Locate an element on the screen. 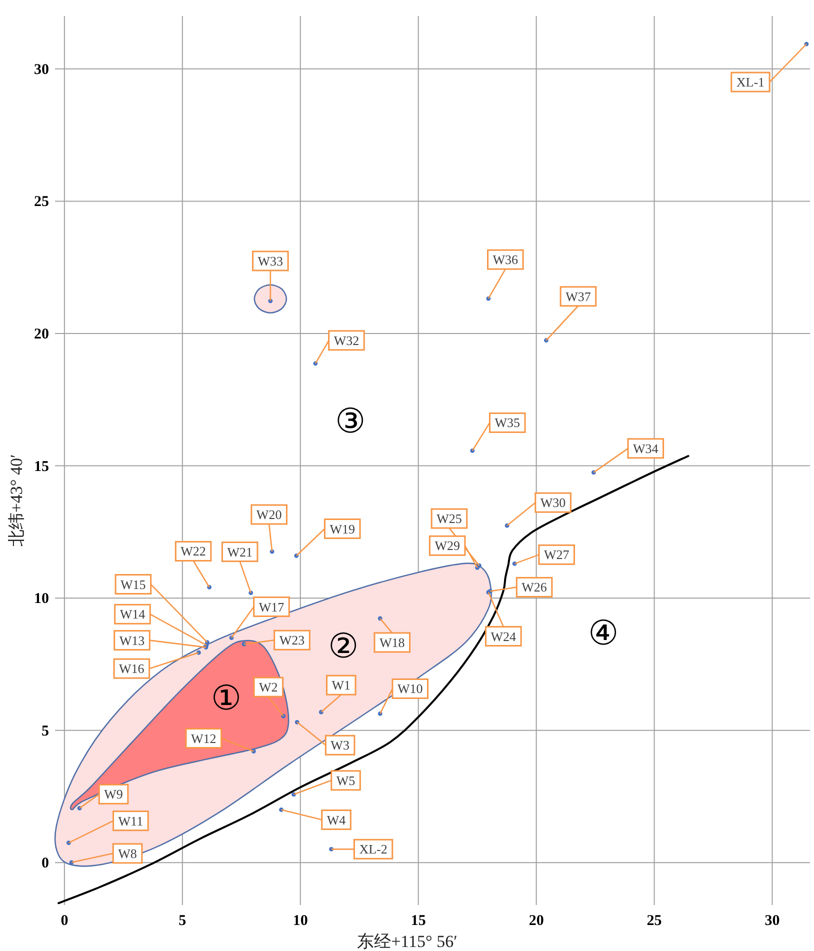  annotation: W15 is located at coordinates (133, 584).